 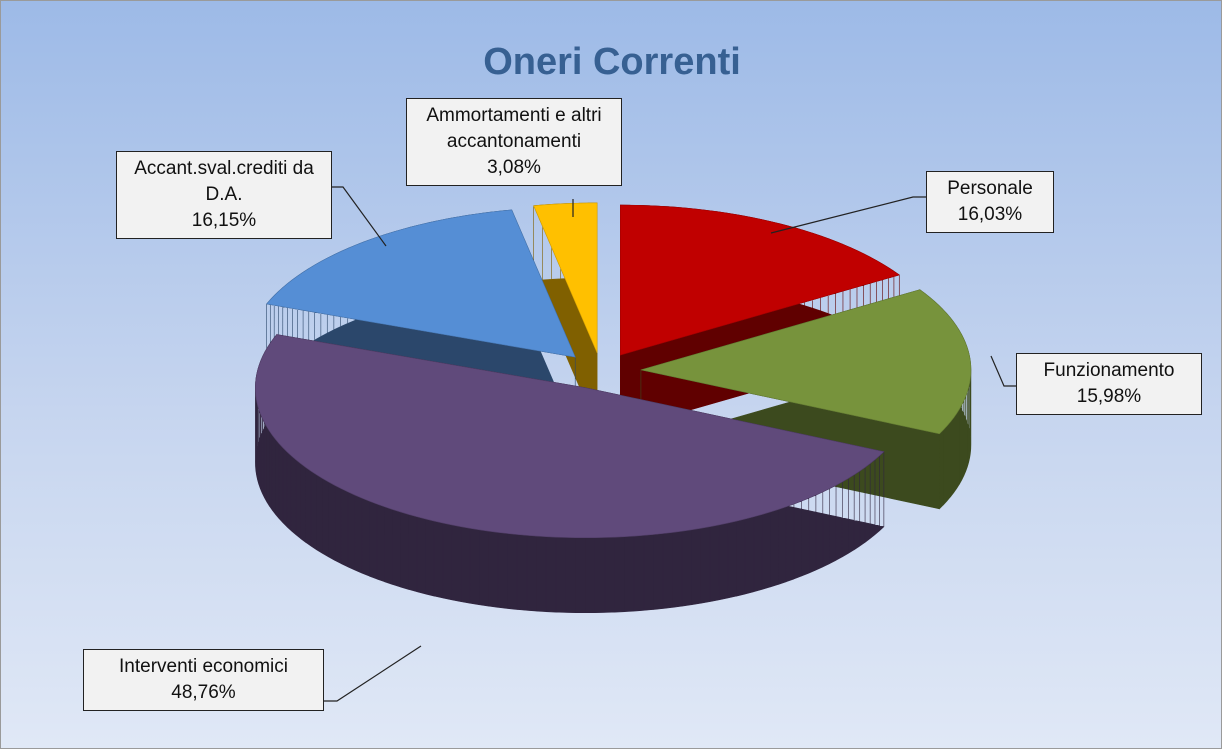 What do you see at coordinates (514, 128) in the screenshot?
I see `label-category: Ammortamenti e altri accantonamenti` at bounding box center [514, 128].